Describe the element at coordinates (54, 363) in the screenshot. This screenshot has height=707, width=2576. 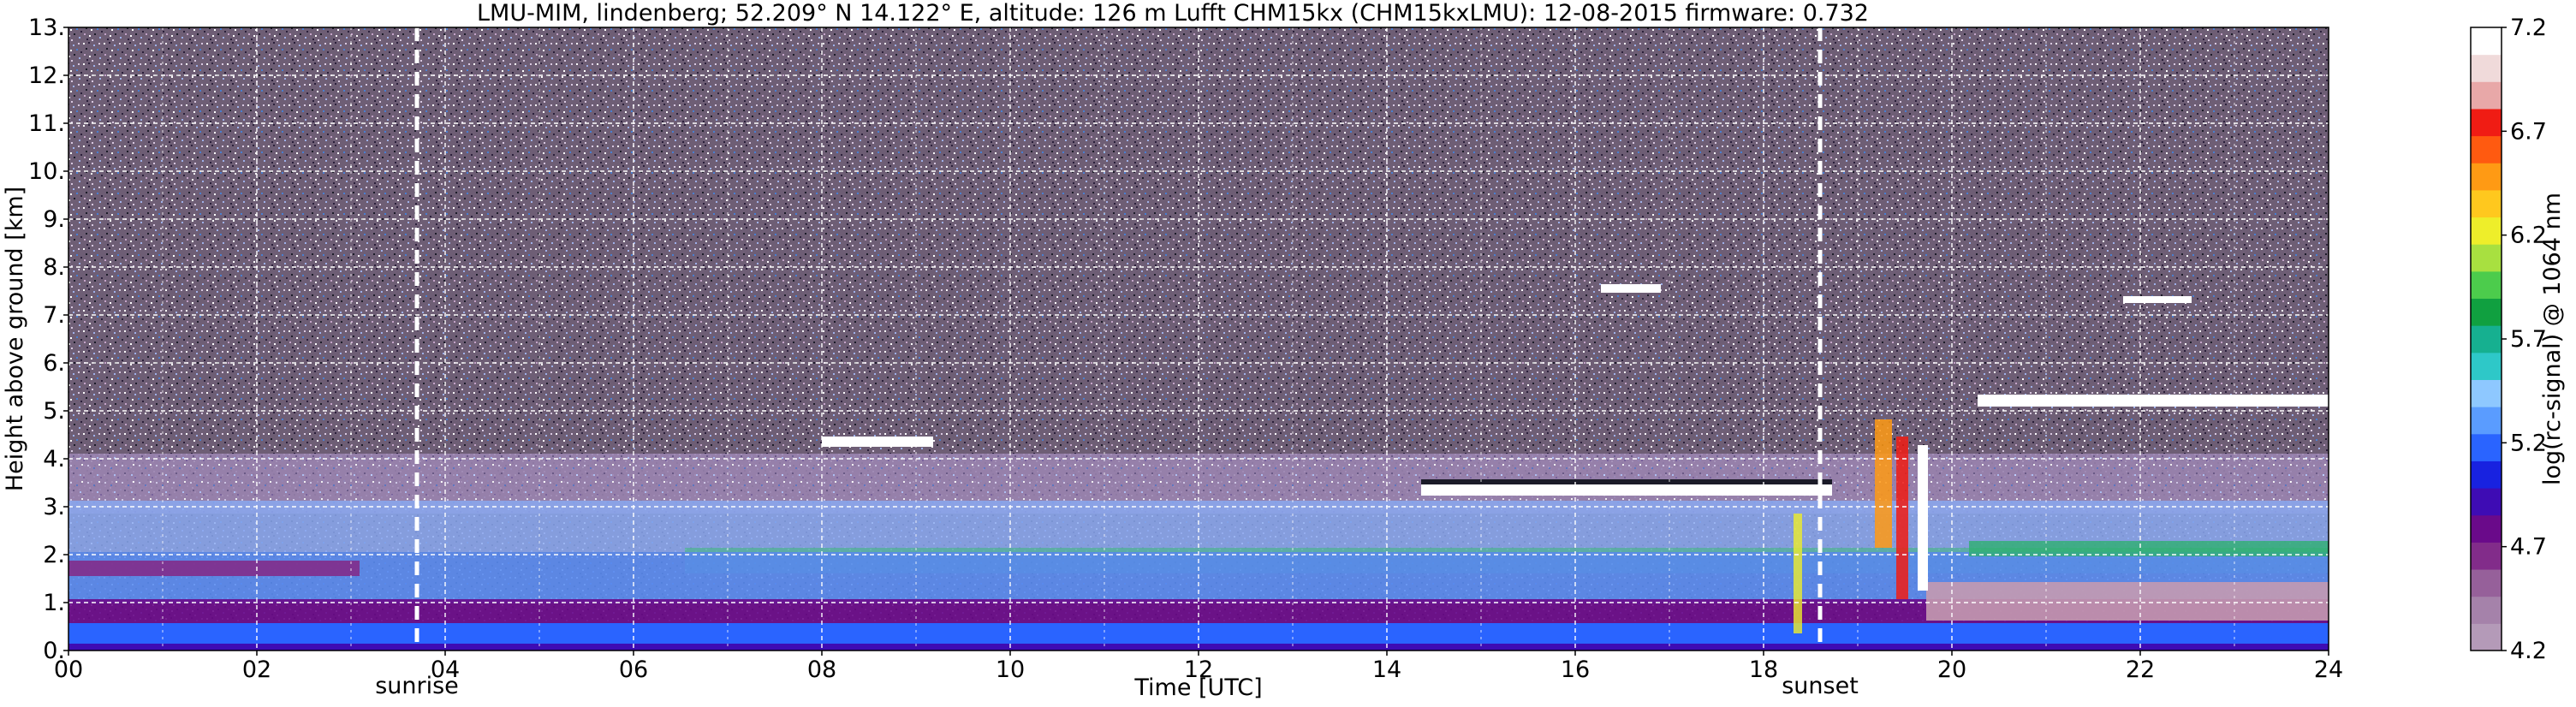
I see `y-tick-label: 6.` at that location.